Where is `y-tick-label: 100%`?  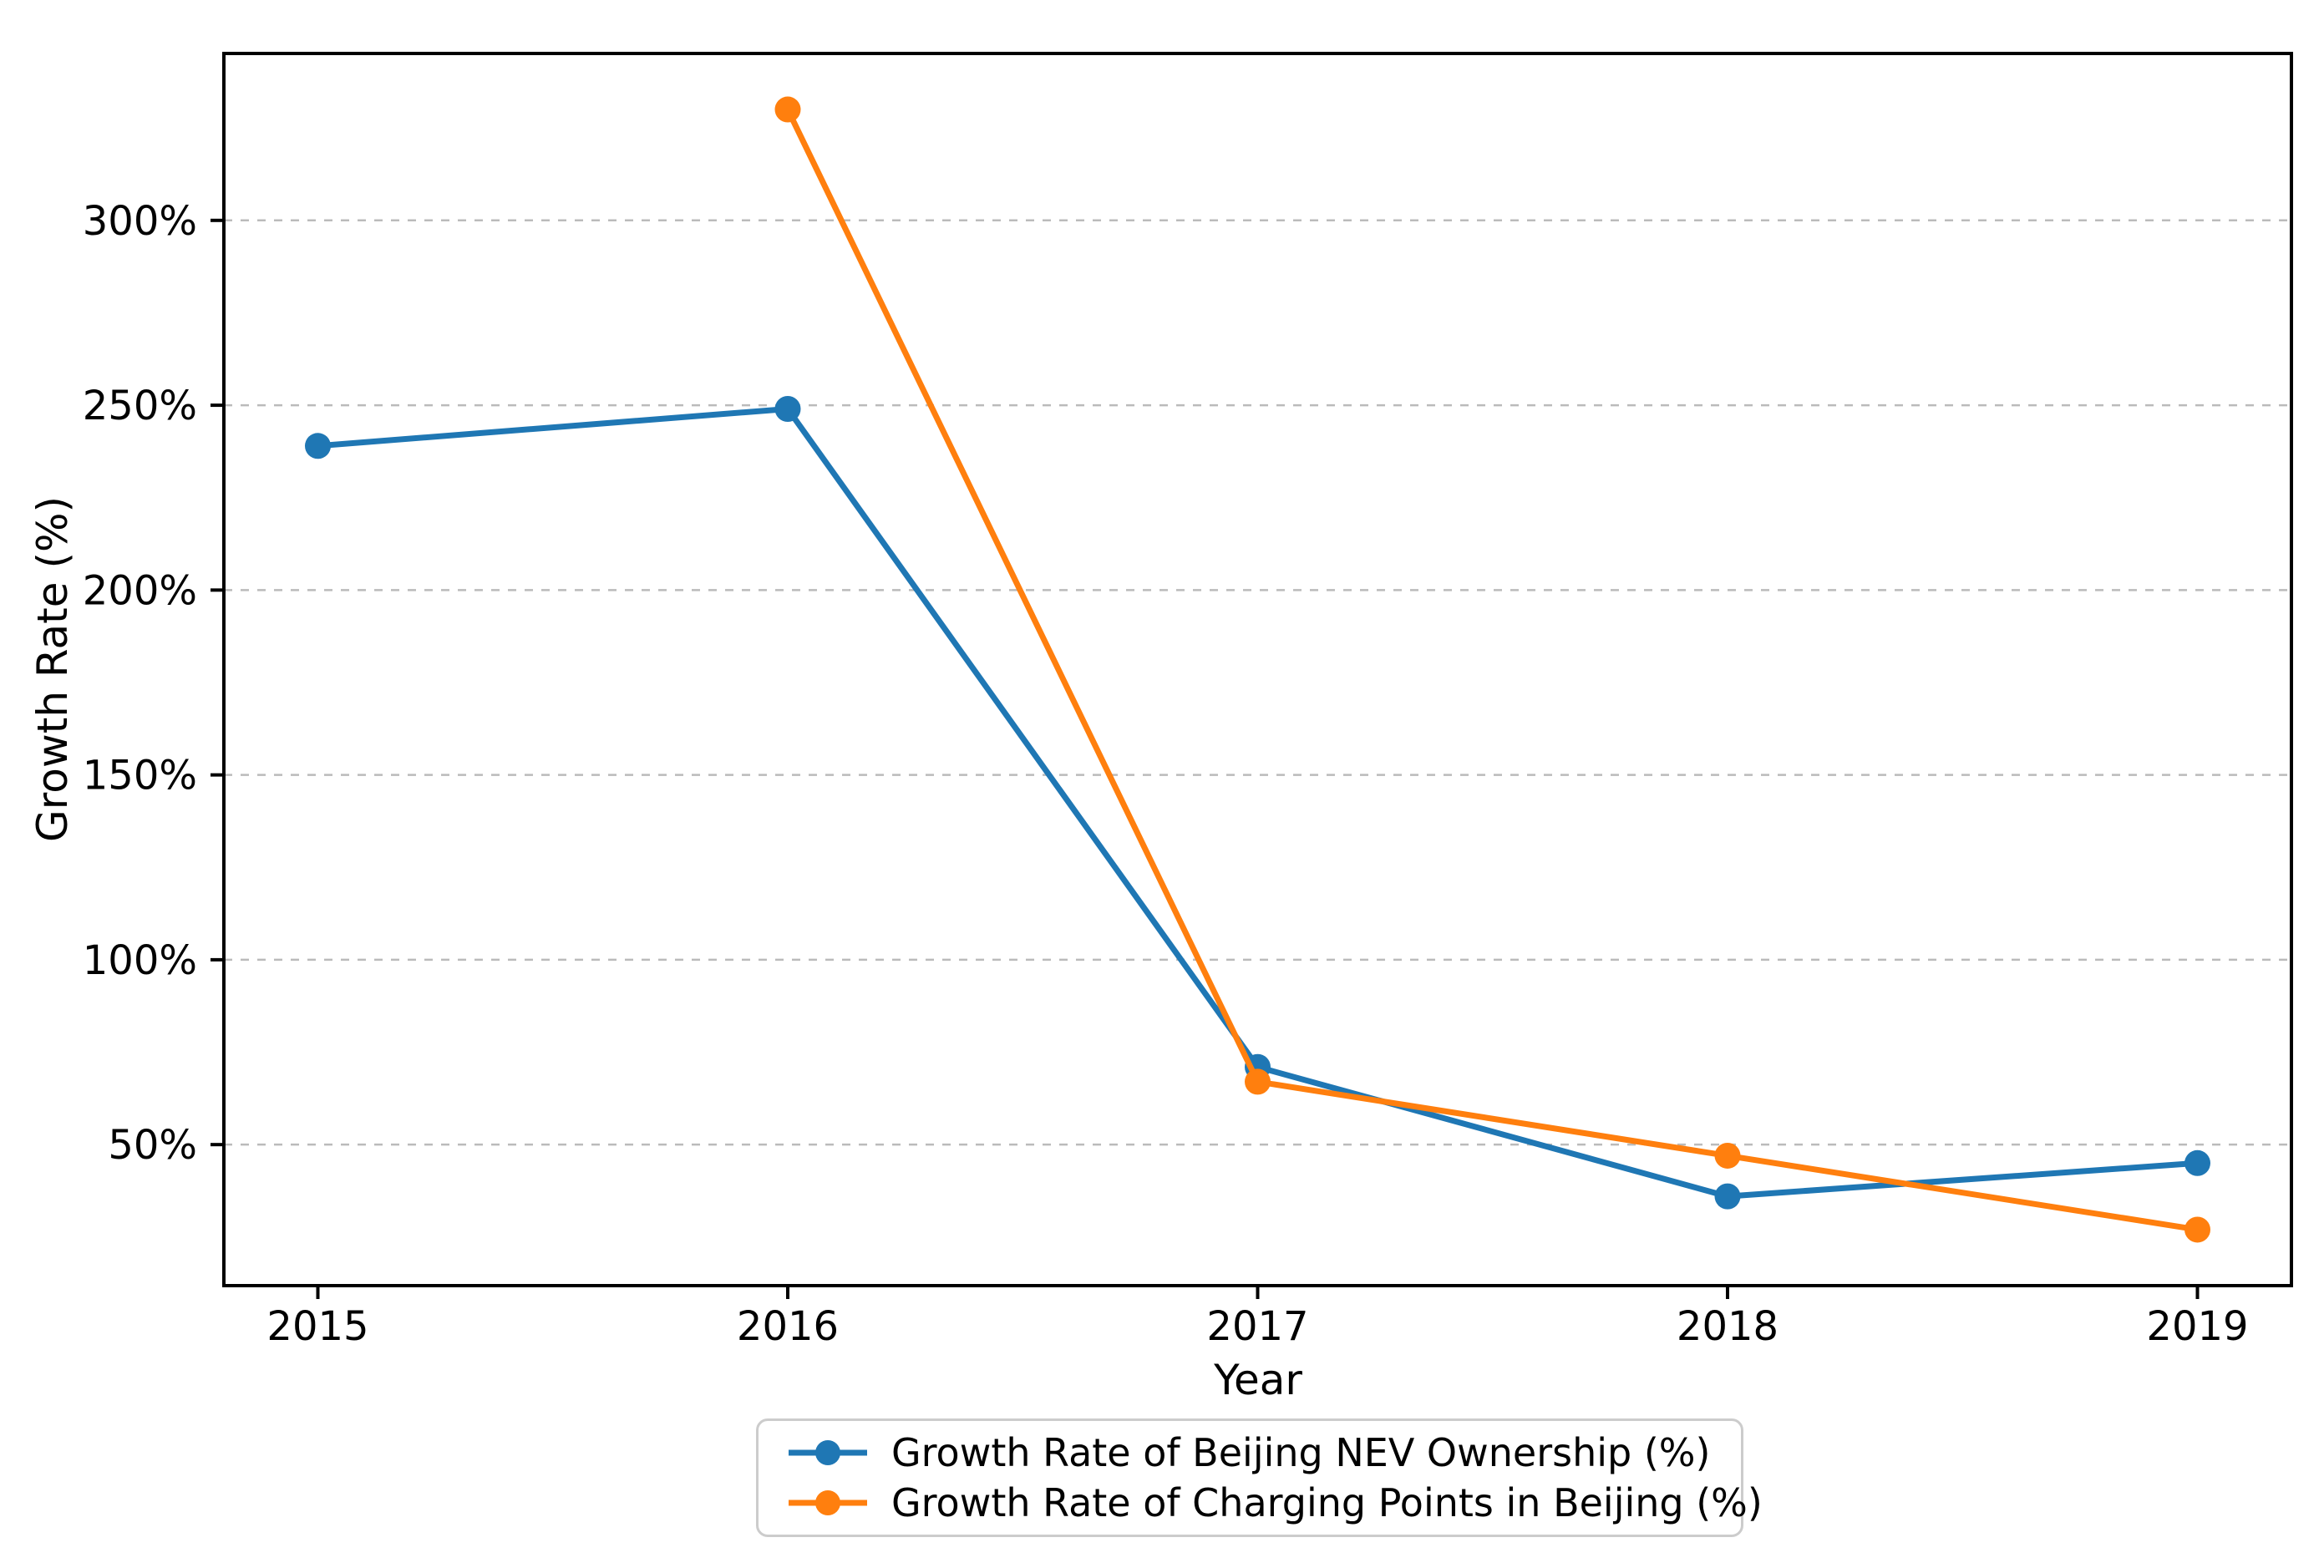
y-tick-label: 100% is located at coordinates (140, 960).